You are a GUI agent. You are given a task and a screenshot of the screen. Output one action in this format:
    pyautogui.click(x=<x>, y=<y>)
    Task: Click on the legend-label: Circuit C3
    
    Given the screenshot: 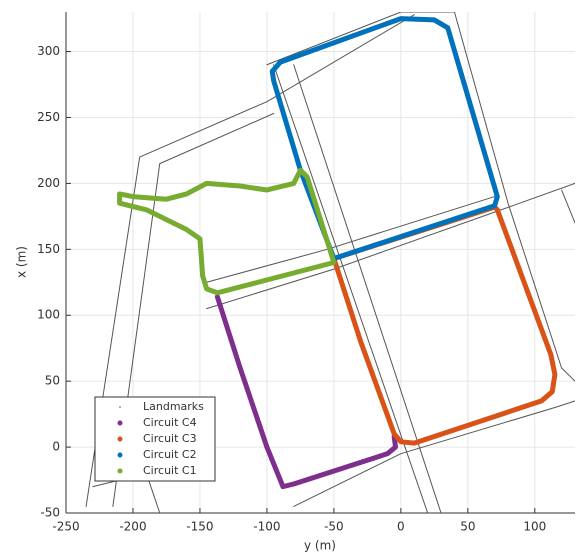 What is the action you would take?
    pyautogui.click(x=170, y=438)
    